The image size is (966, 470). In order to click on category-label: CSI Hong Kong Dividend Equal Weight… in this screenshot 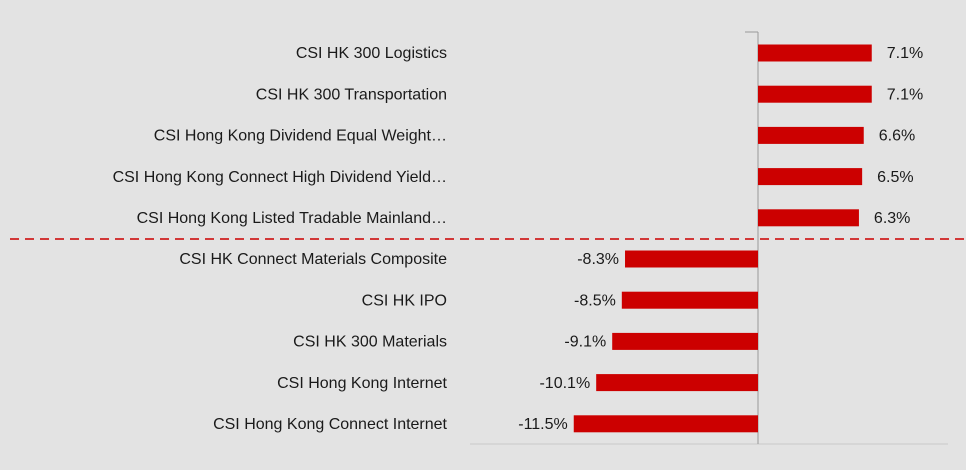, I will do `click(300, 136)`.